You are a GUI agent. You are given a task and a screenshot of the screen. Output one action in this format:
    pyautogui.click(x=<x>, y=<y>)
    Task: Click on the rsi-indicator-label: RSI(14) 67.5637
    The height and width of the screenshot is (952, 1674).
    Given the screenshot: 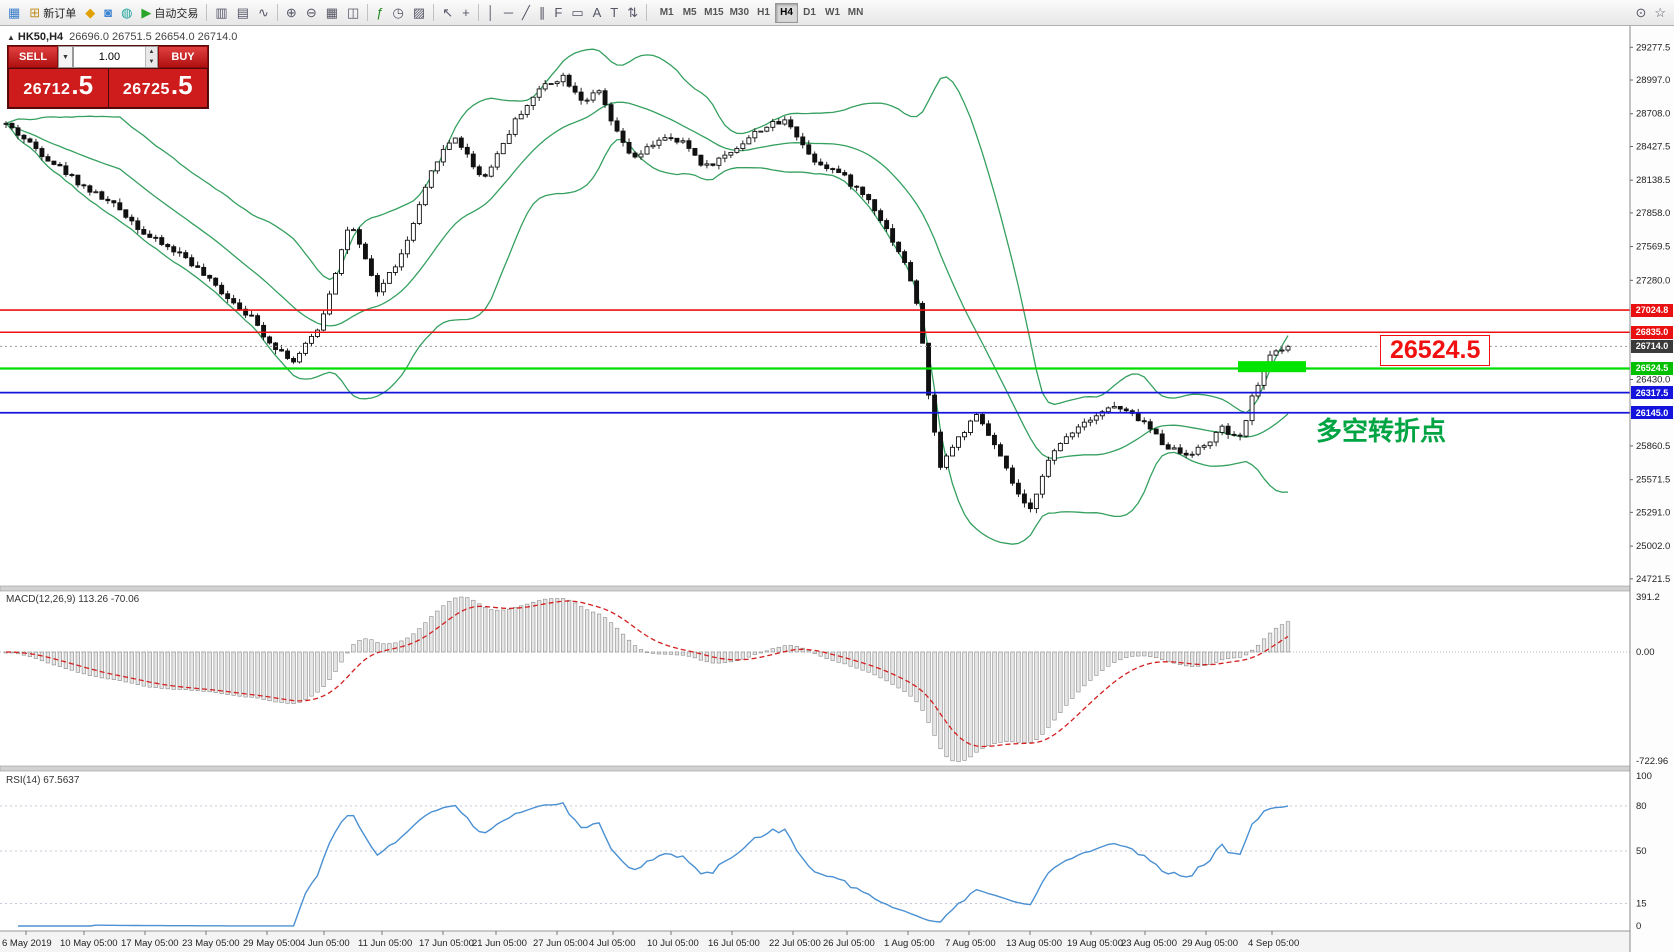 What is the action you would take?
    pyautogui.click(x=42, y=780)
    